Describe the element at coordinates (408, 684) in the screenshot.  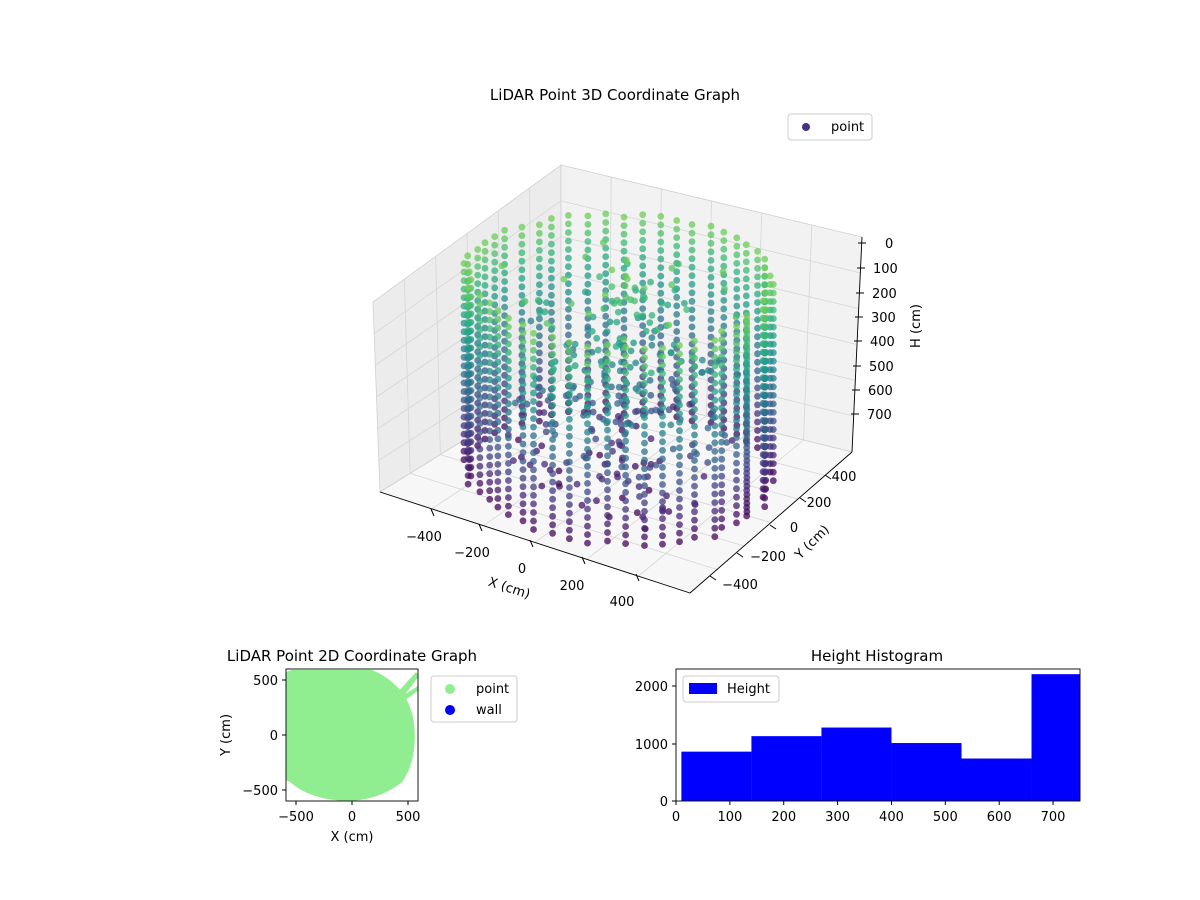
I see `point-streak-2d` at that location.